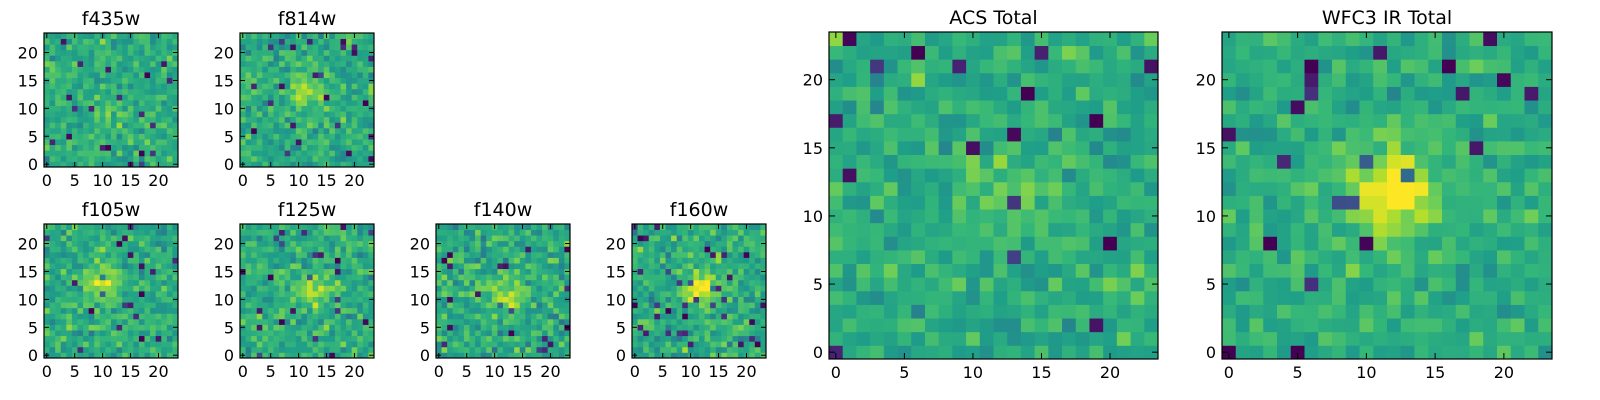 This screenshot has height=400, width=1600. What do you see at coordinates (1229, 372) in the screenshot?
I see `x-tick-label: 0` at bounding box center [1229, 372].